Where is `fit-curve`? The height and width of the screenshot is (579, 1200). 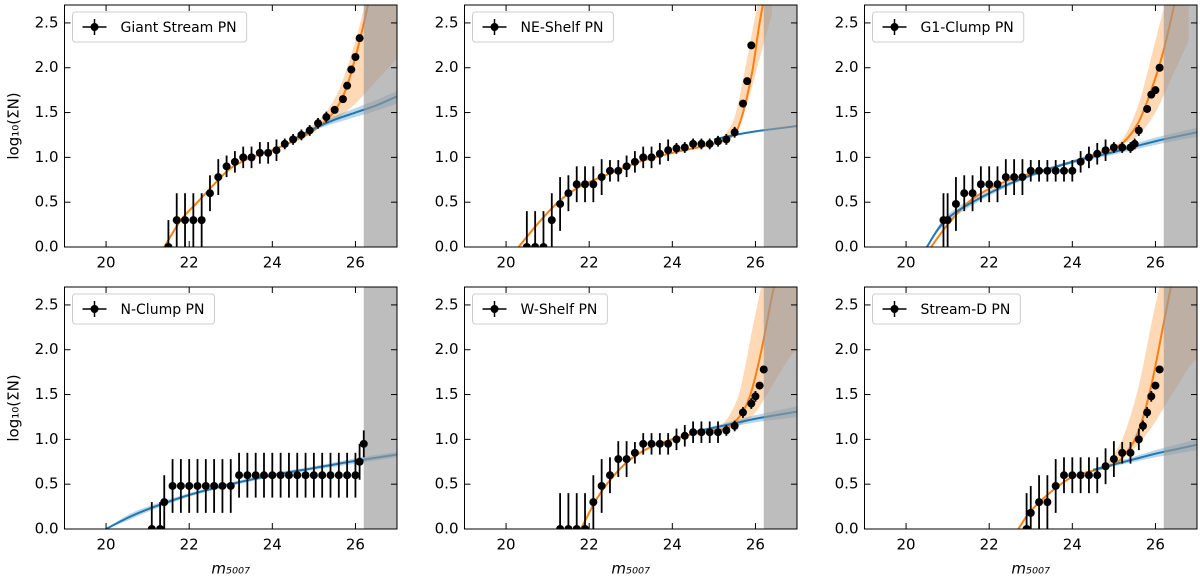 fit-curve is located at coordinates (1061, 189).